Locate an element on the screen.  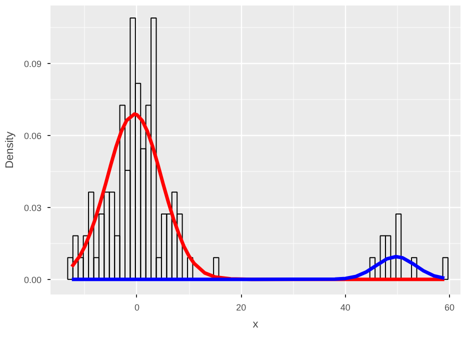
x-tick-label: 0 is located at coordinates (137, 307).